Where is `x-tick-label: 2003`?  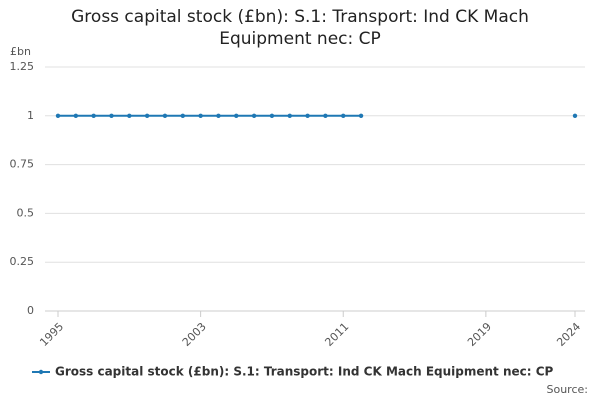
x-tick-label: 2003 is located at coordinates (194, 334).